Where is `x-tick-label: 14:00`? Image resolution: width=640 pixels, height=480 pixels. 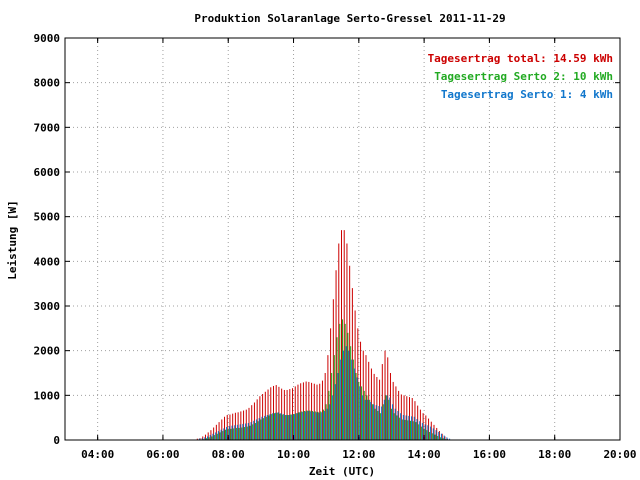 x-tick-label: 14:00 is located at coordinates (424, 454).